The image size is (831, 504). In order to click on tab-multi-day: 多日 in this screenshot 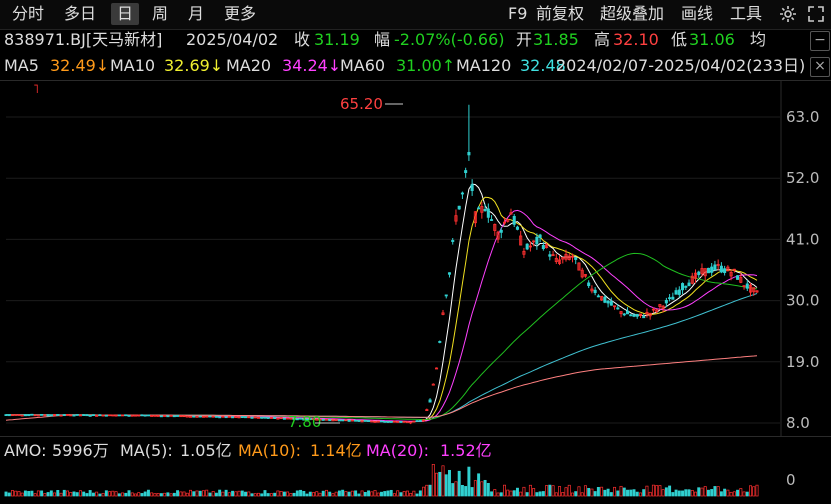, I will do `click(79, 13)`.